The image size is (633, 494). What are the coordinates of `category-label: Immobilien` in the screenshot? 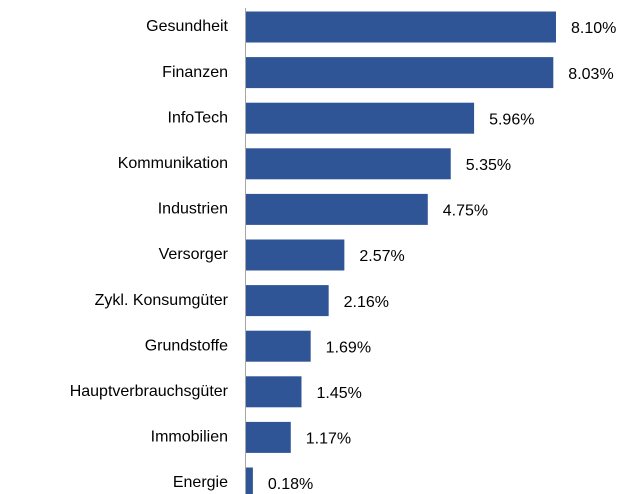 It's located at (189, 437).